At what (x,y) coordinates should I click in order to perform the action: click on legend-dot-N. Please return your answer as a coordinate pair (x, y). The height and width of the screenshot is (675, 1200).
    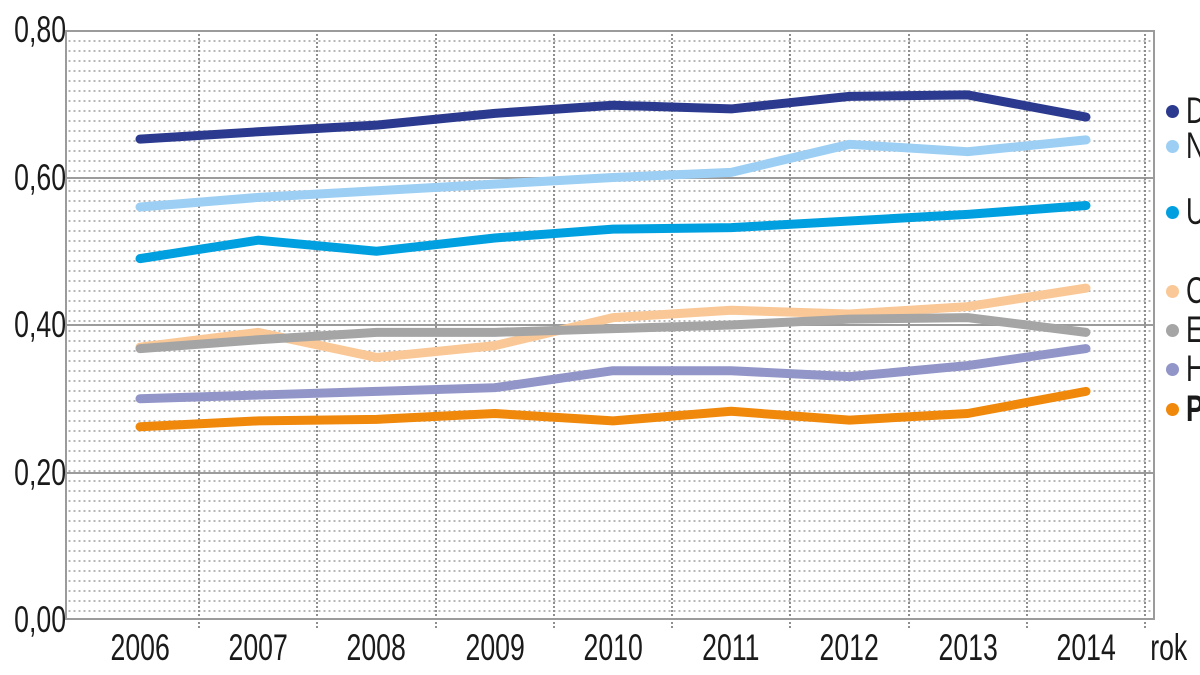
    Looking at the image, I should click on (1172, 146).